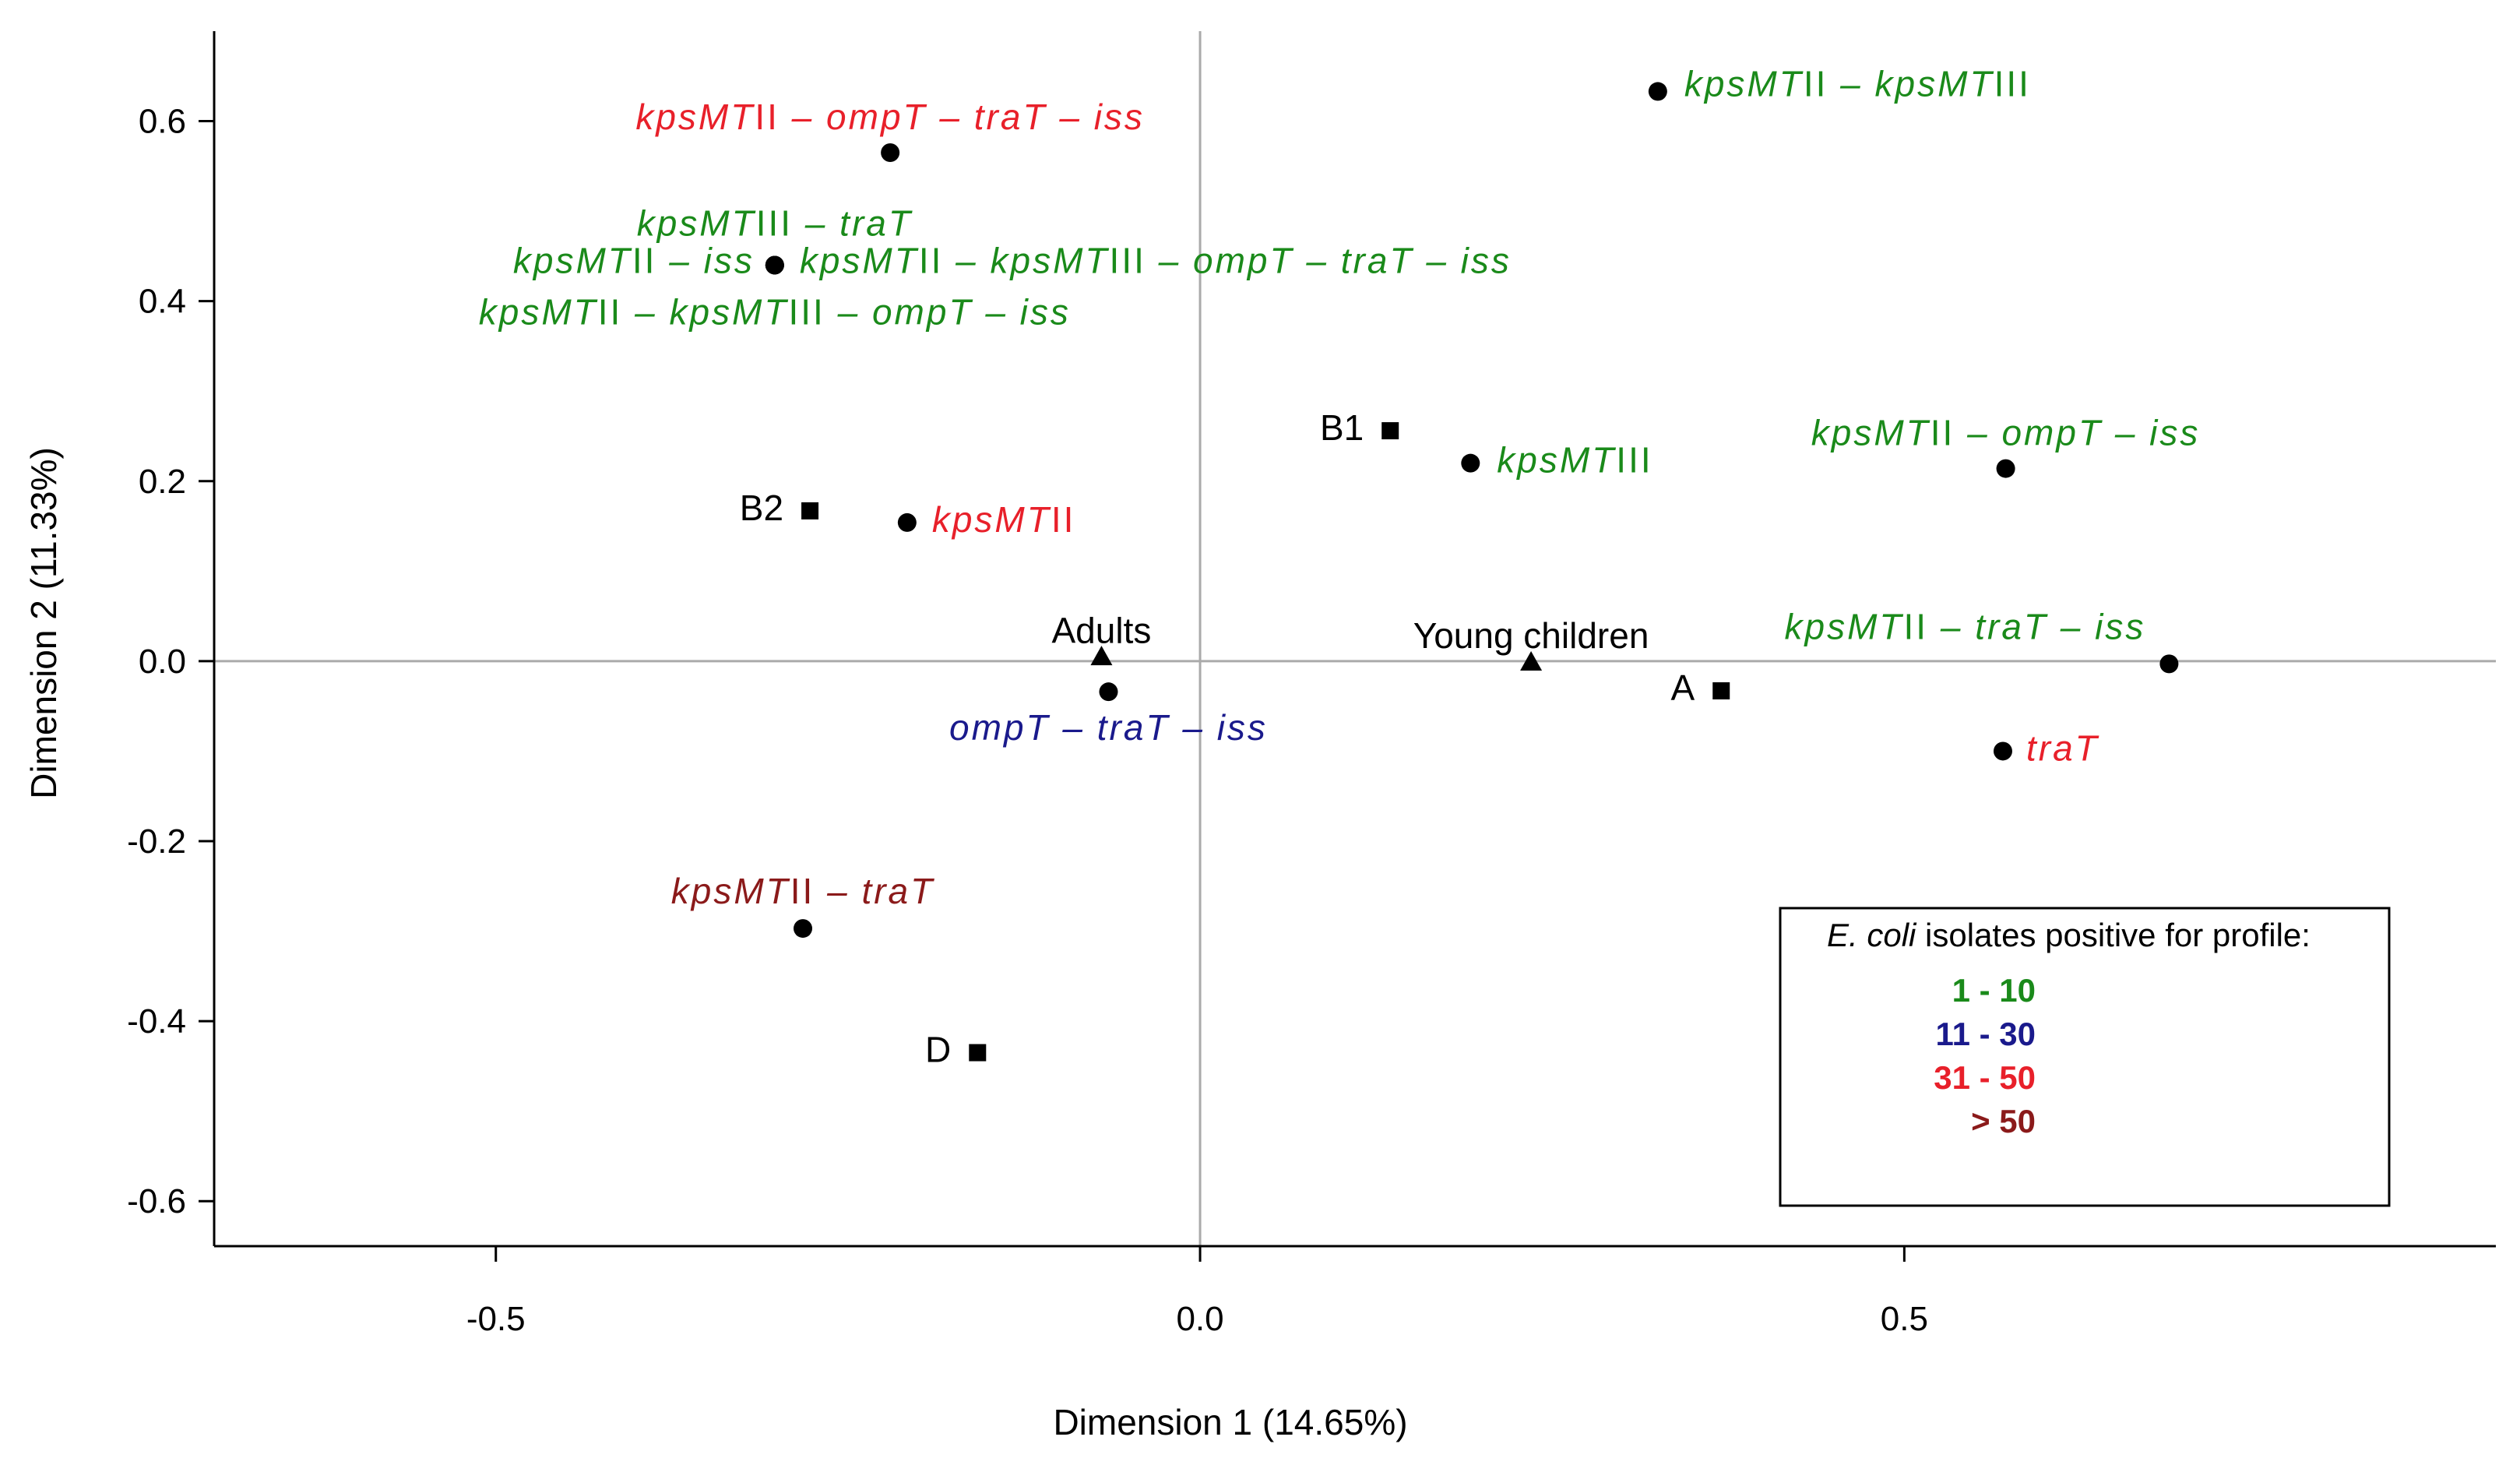  I want to click on legend-entry: 1 - 10, so click(1994, 990).